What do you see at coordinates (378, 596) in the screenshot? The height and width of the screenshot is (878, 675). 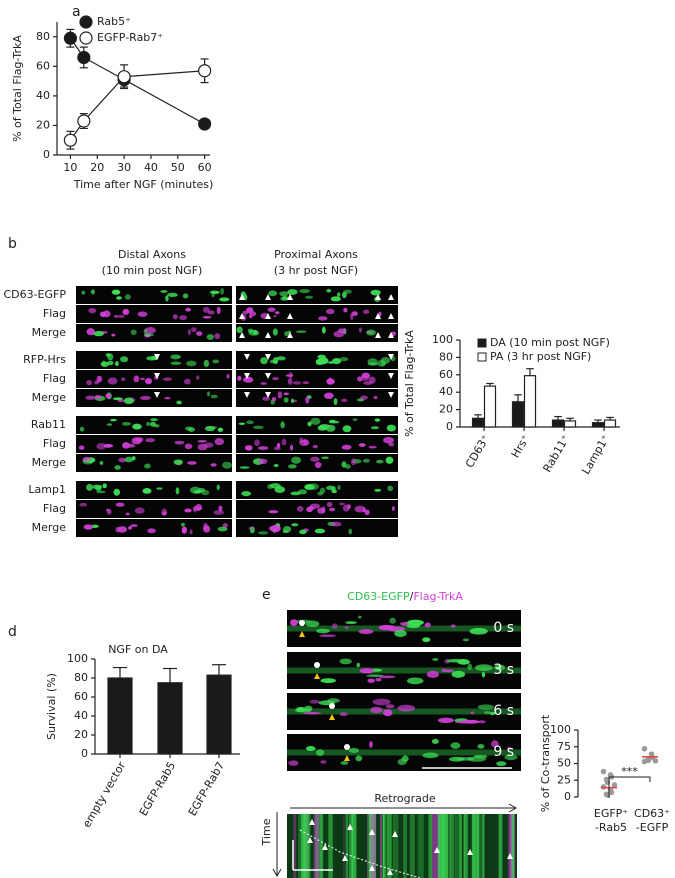 I see `title-part: CD63-EGFP` at bounding box center [378, 596].